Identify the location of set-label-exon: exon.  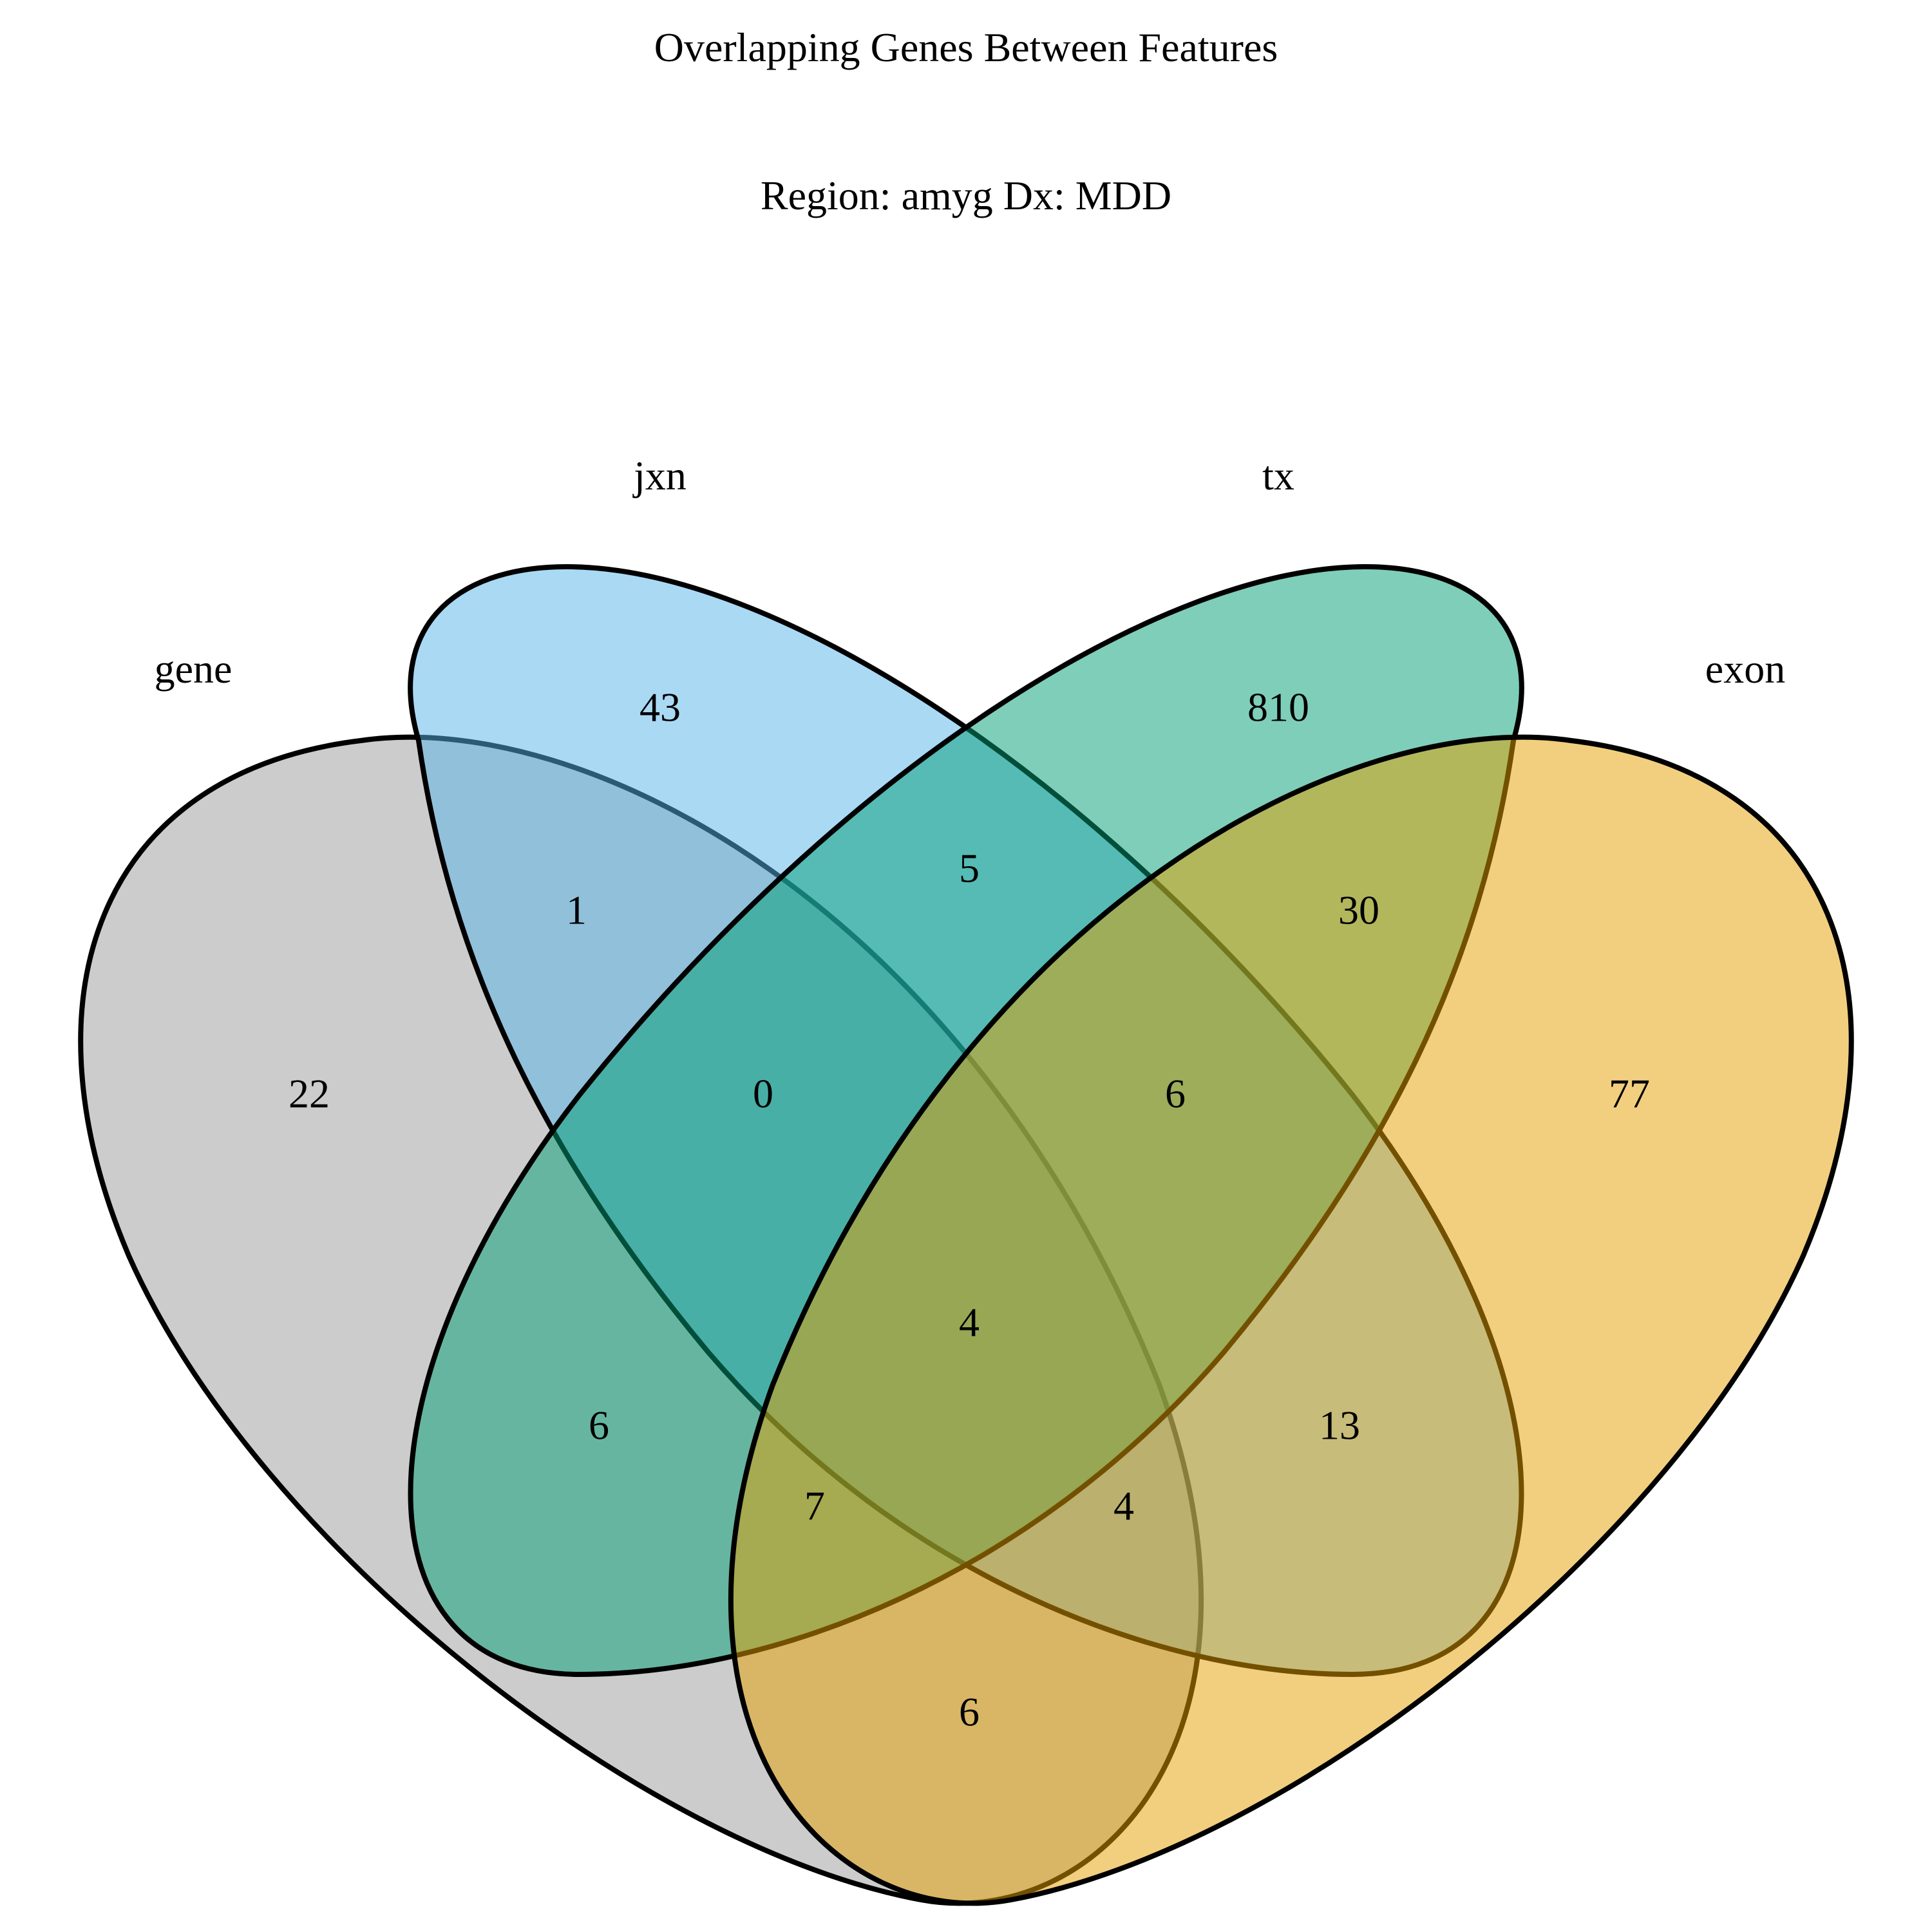
(1745, 669).